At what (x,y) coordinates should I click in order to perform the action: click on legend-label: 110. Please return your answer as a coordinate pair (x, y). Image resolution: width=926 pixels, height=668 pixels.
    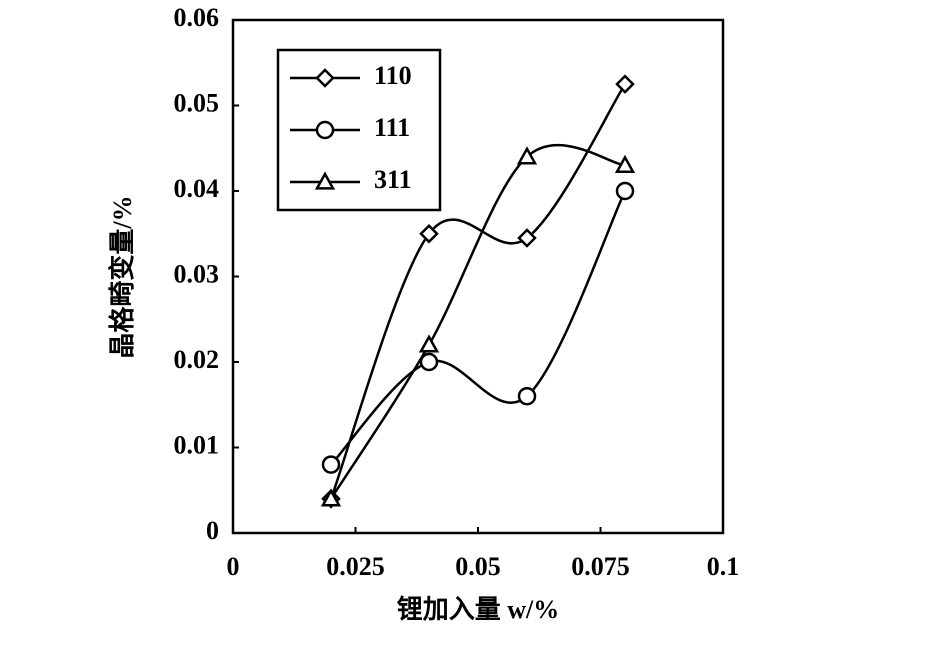
    Looking at the image, I should click on (393, 75).